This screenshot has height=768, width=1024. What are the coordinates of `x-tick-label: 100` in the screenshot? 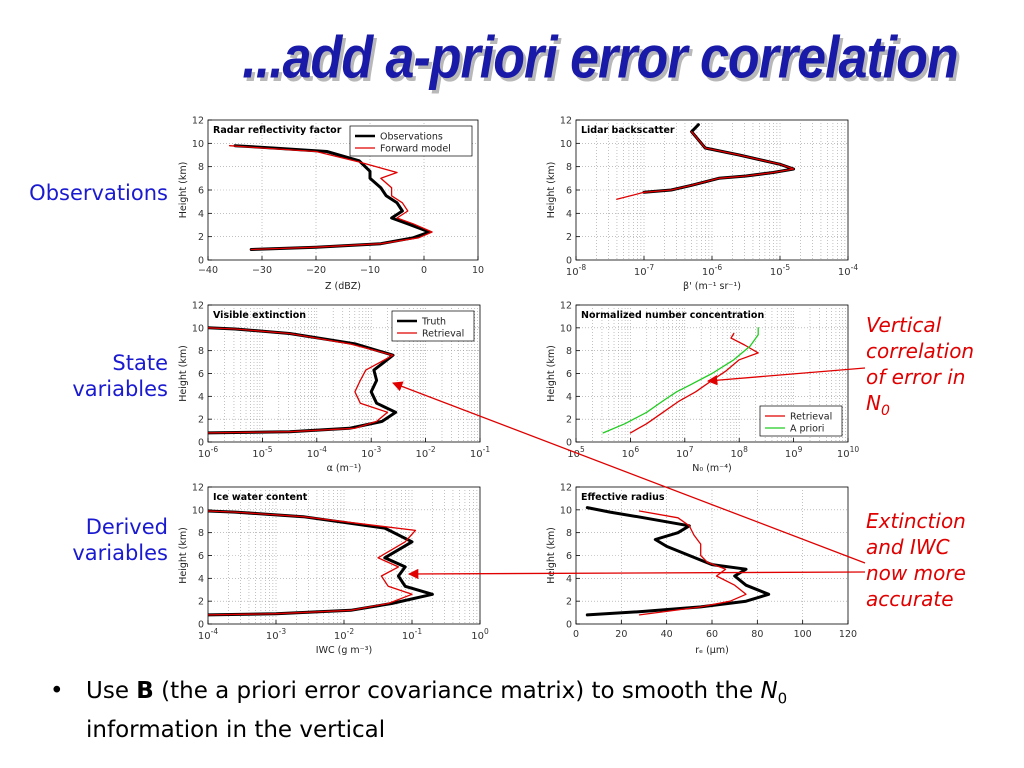 It's located at (480, 634).